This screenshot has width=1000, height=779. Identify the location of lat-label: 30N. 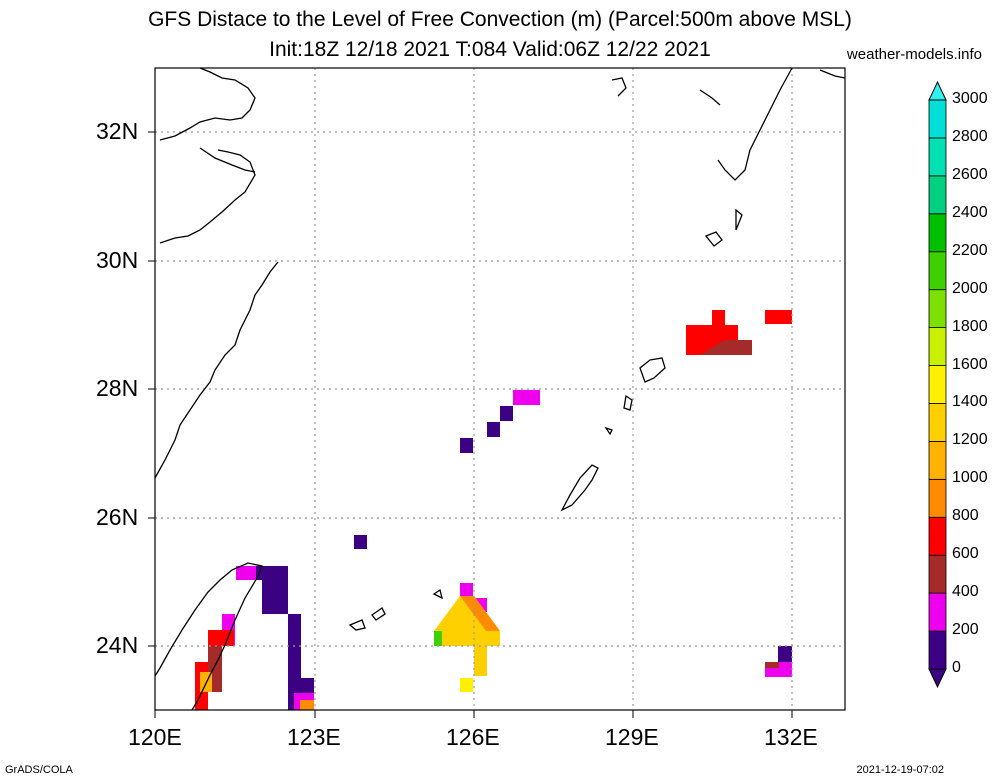
(117, 260).